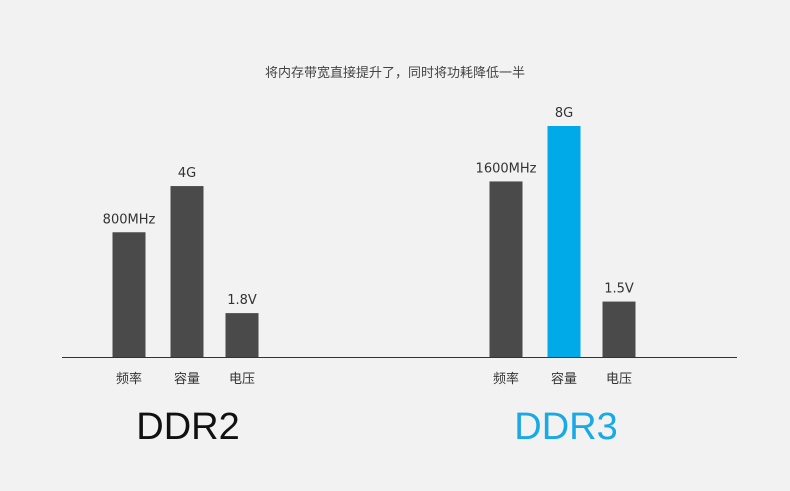 This screenshot has width=790, height=491. Describe the element at coordinates (506, 379) in the screenshot. I see `category-label-ddr3-frequency: 频率` at that location.